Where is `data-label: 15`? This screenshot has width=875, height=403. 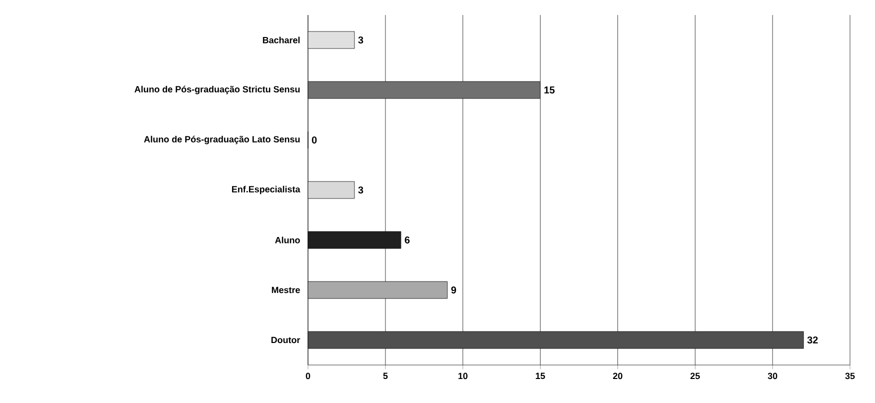 data-label: 15 is located at coordinates (549, 90).